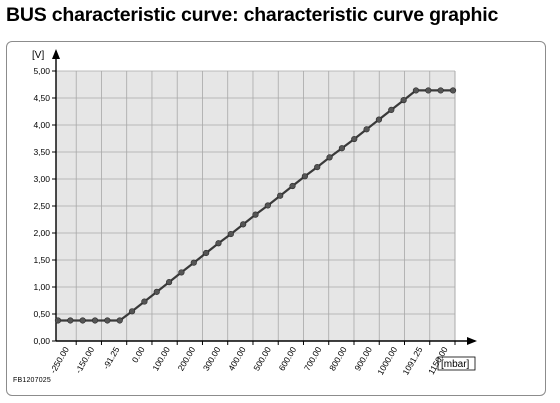  Describe the element at coordinates (338, 359) in the screenshot. I see `x-tick-label: 800.00` at that location.